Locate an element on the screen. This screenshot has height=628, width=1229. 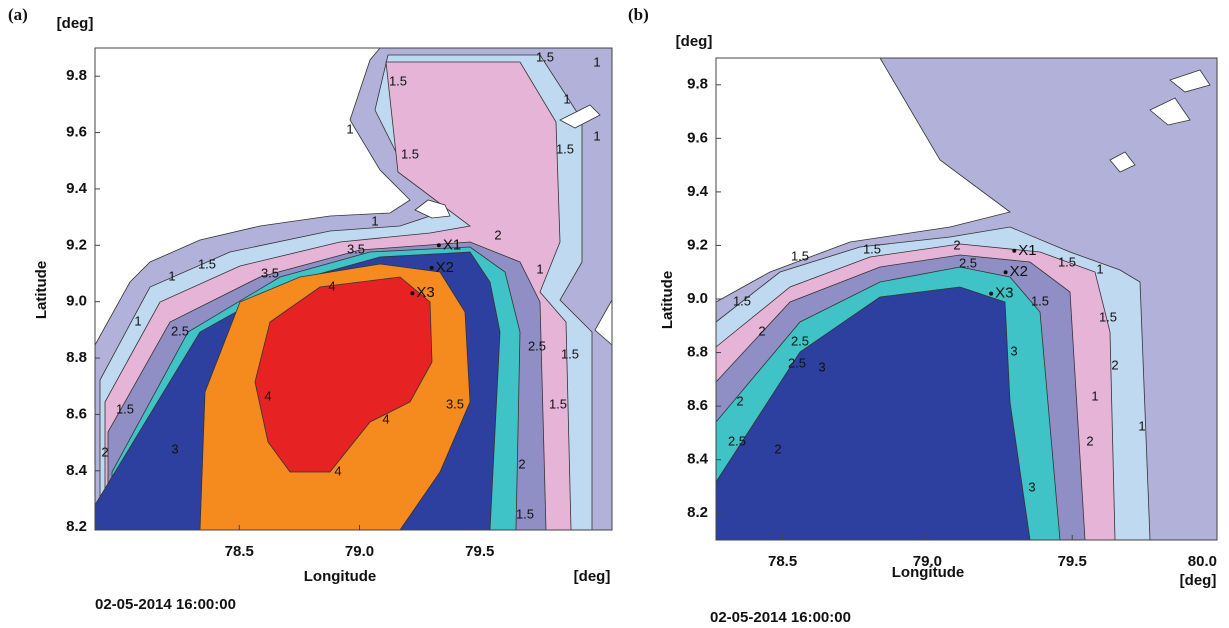
y-axis-label: Latitude is located at coordinates (41, 290).